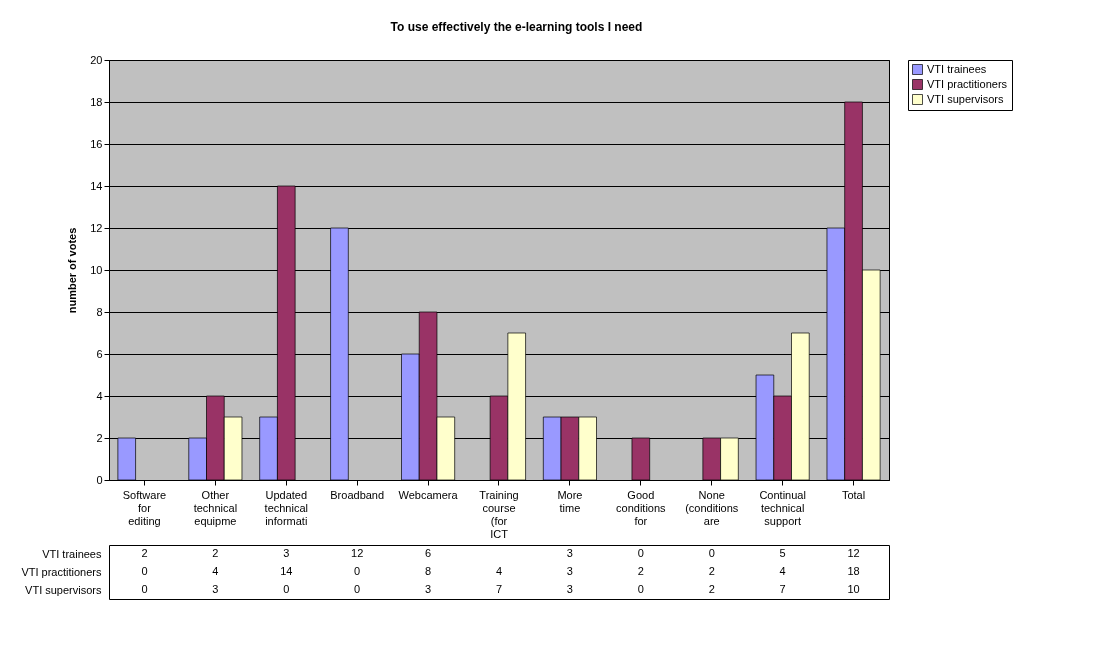 The image size is (1109, 669). What do you see at coordinates (96, 185) in the screenshot?
I see `y-tick-label: 14` at bounding box center [96, 185].